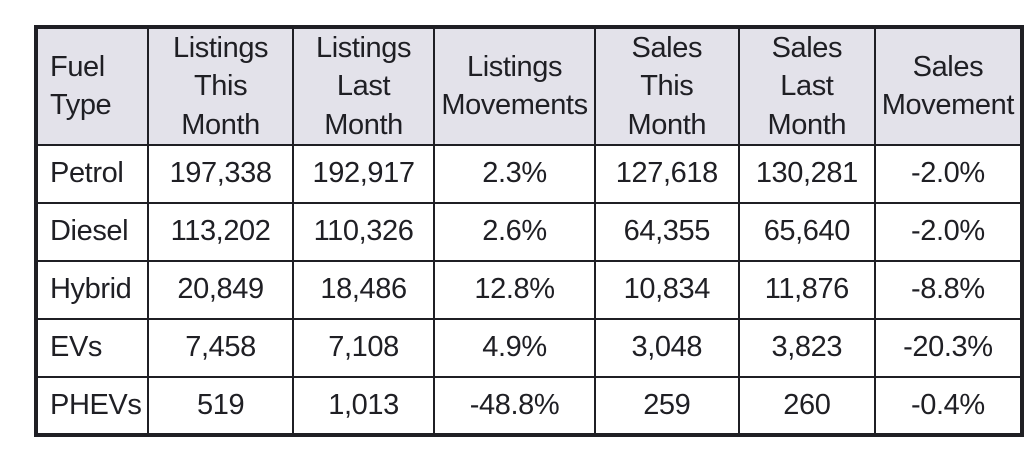 This screenshot has height=476, width=1024. I want to click on cell-sales-this-month: 64,355, so click(666, 231).